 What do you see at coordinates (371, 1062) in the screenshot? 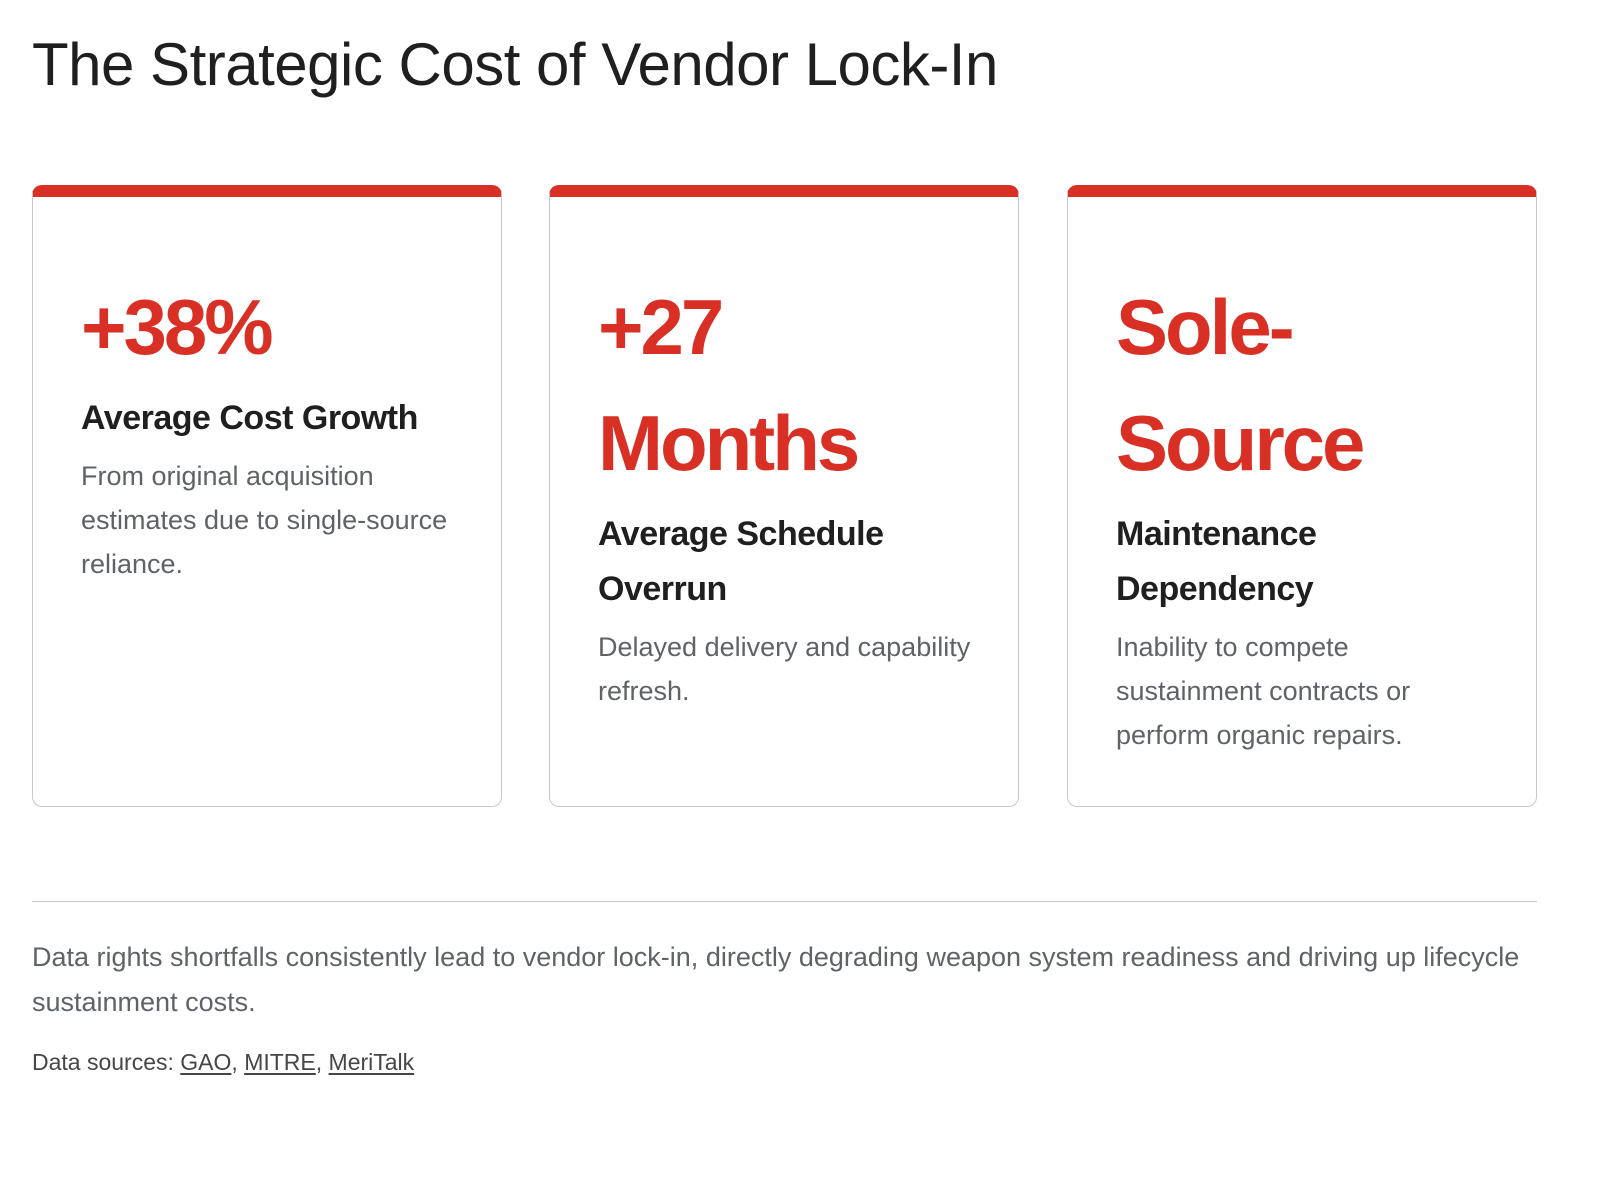
I see `source-link-meritalk: MeriTalk` at bounding box center [371, 1062].